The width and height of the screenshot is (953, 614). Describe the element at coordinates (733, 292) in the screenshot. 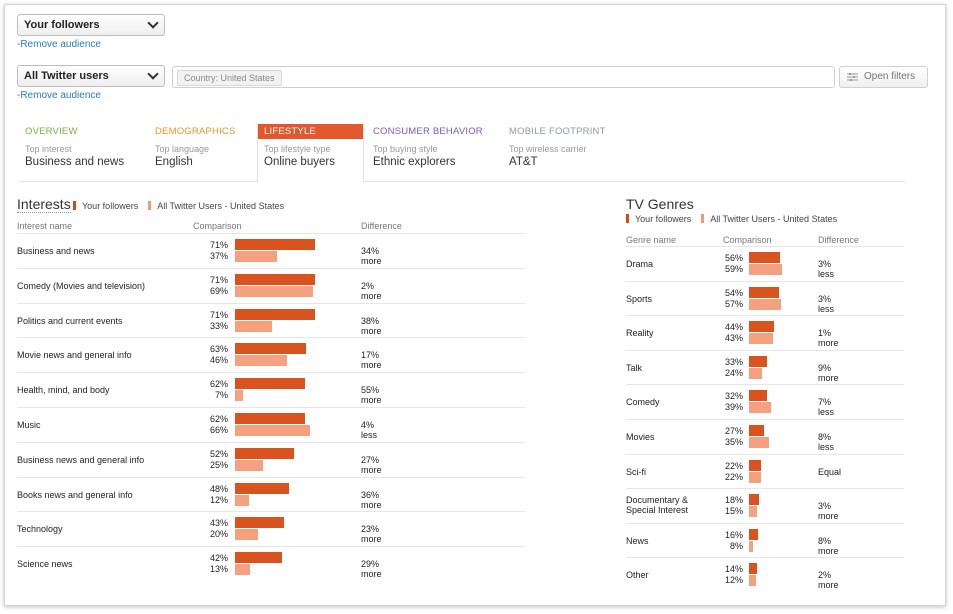

I see `your-followers-pct: 54%` at that location.